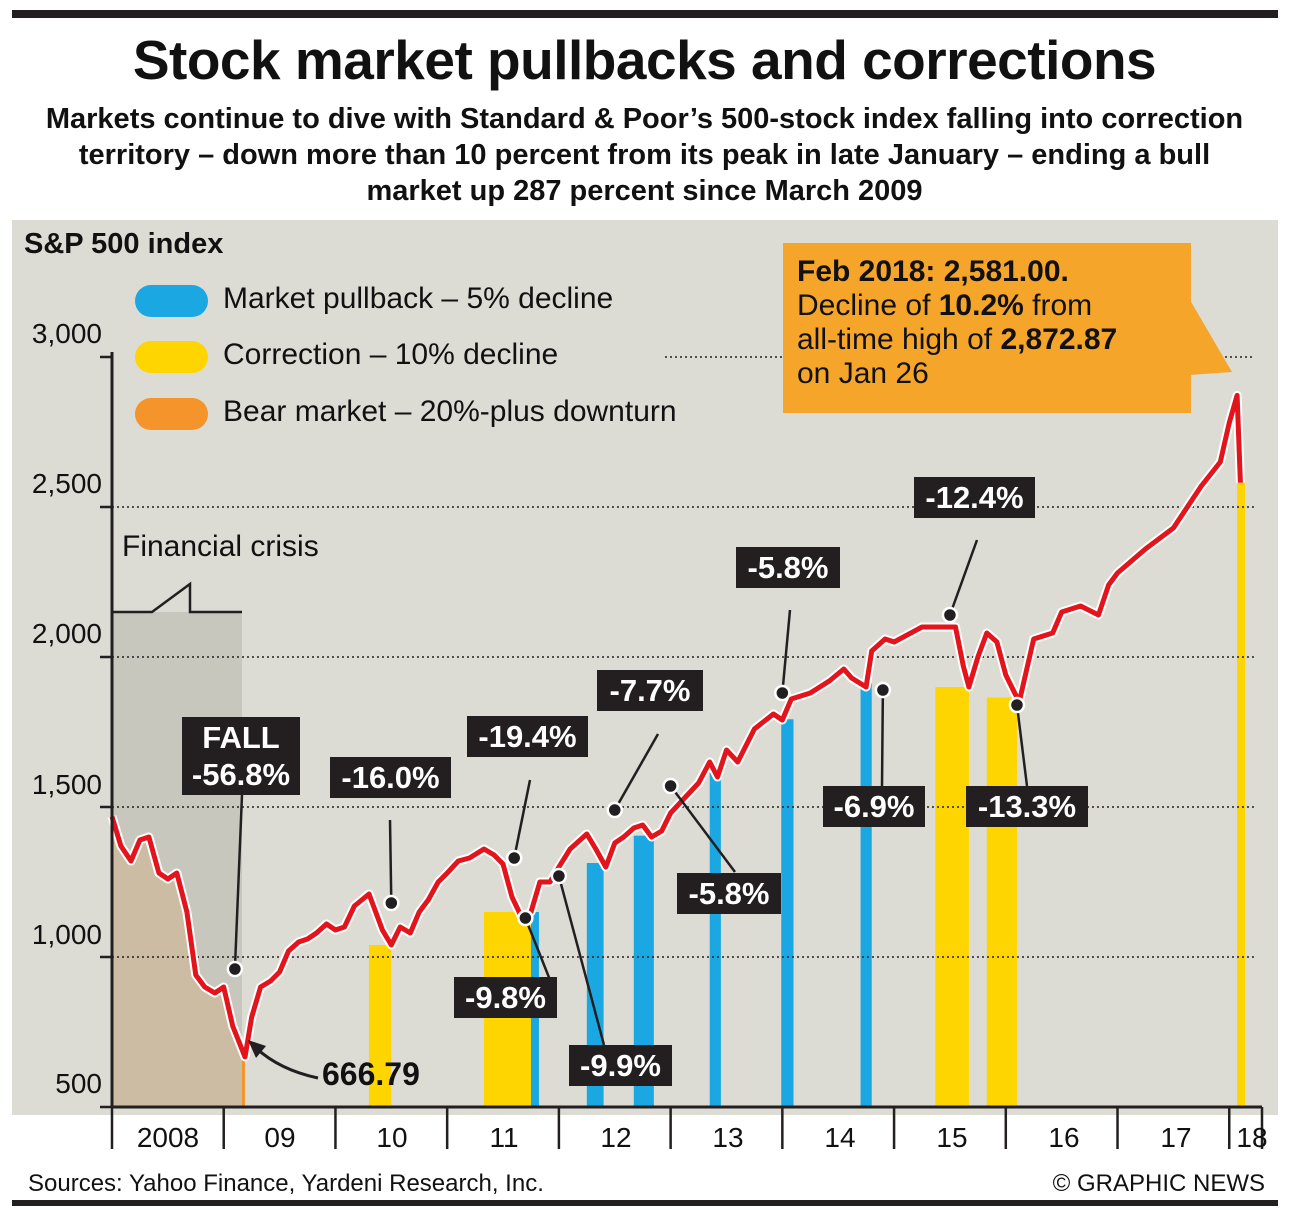  Describe the element at coordinates (257, 1049) in the screenshot. I see `low-point-arrowhead` at that location.